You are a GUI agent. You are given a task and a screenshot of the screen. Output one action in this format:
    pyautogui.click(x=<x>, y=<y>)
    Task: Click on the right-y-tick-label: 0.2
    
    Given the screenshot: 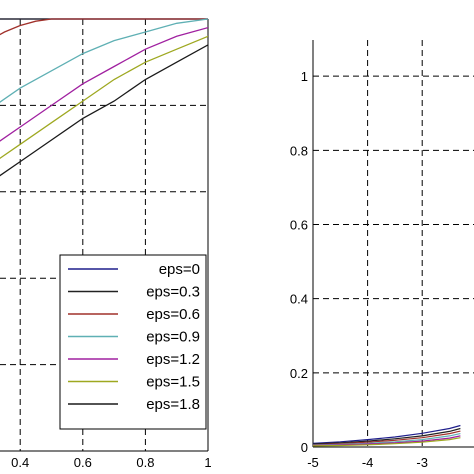 What is the action you would take?
    pyautogui.click(x=299, y=373)
    